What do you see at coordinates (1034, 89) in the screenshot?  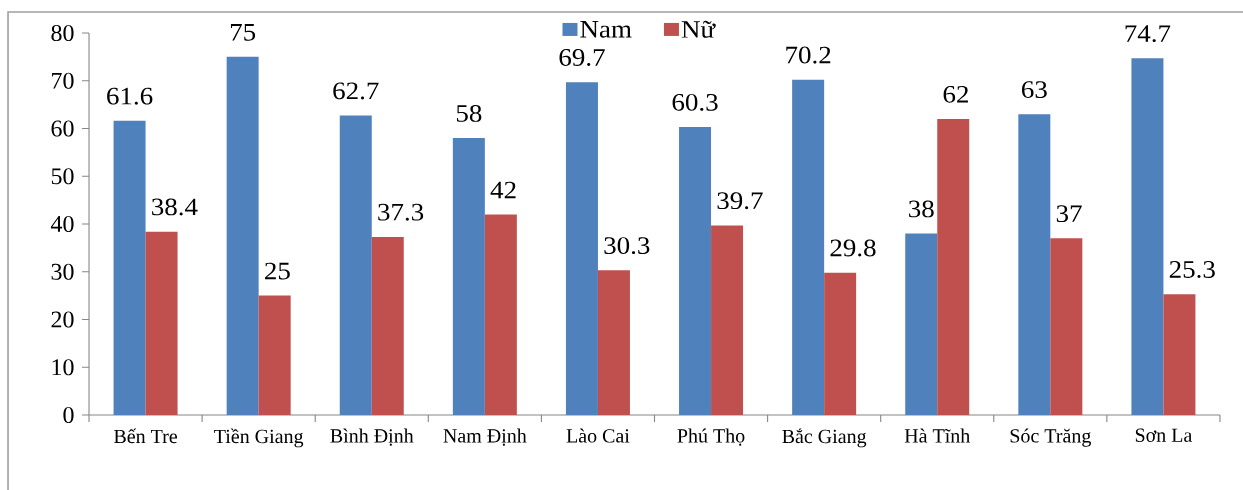 I see `data-label: 63` at bounding box center [1034, 89].